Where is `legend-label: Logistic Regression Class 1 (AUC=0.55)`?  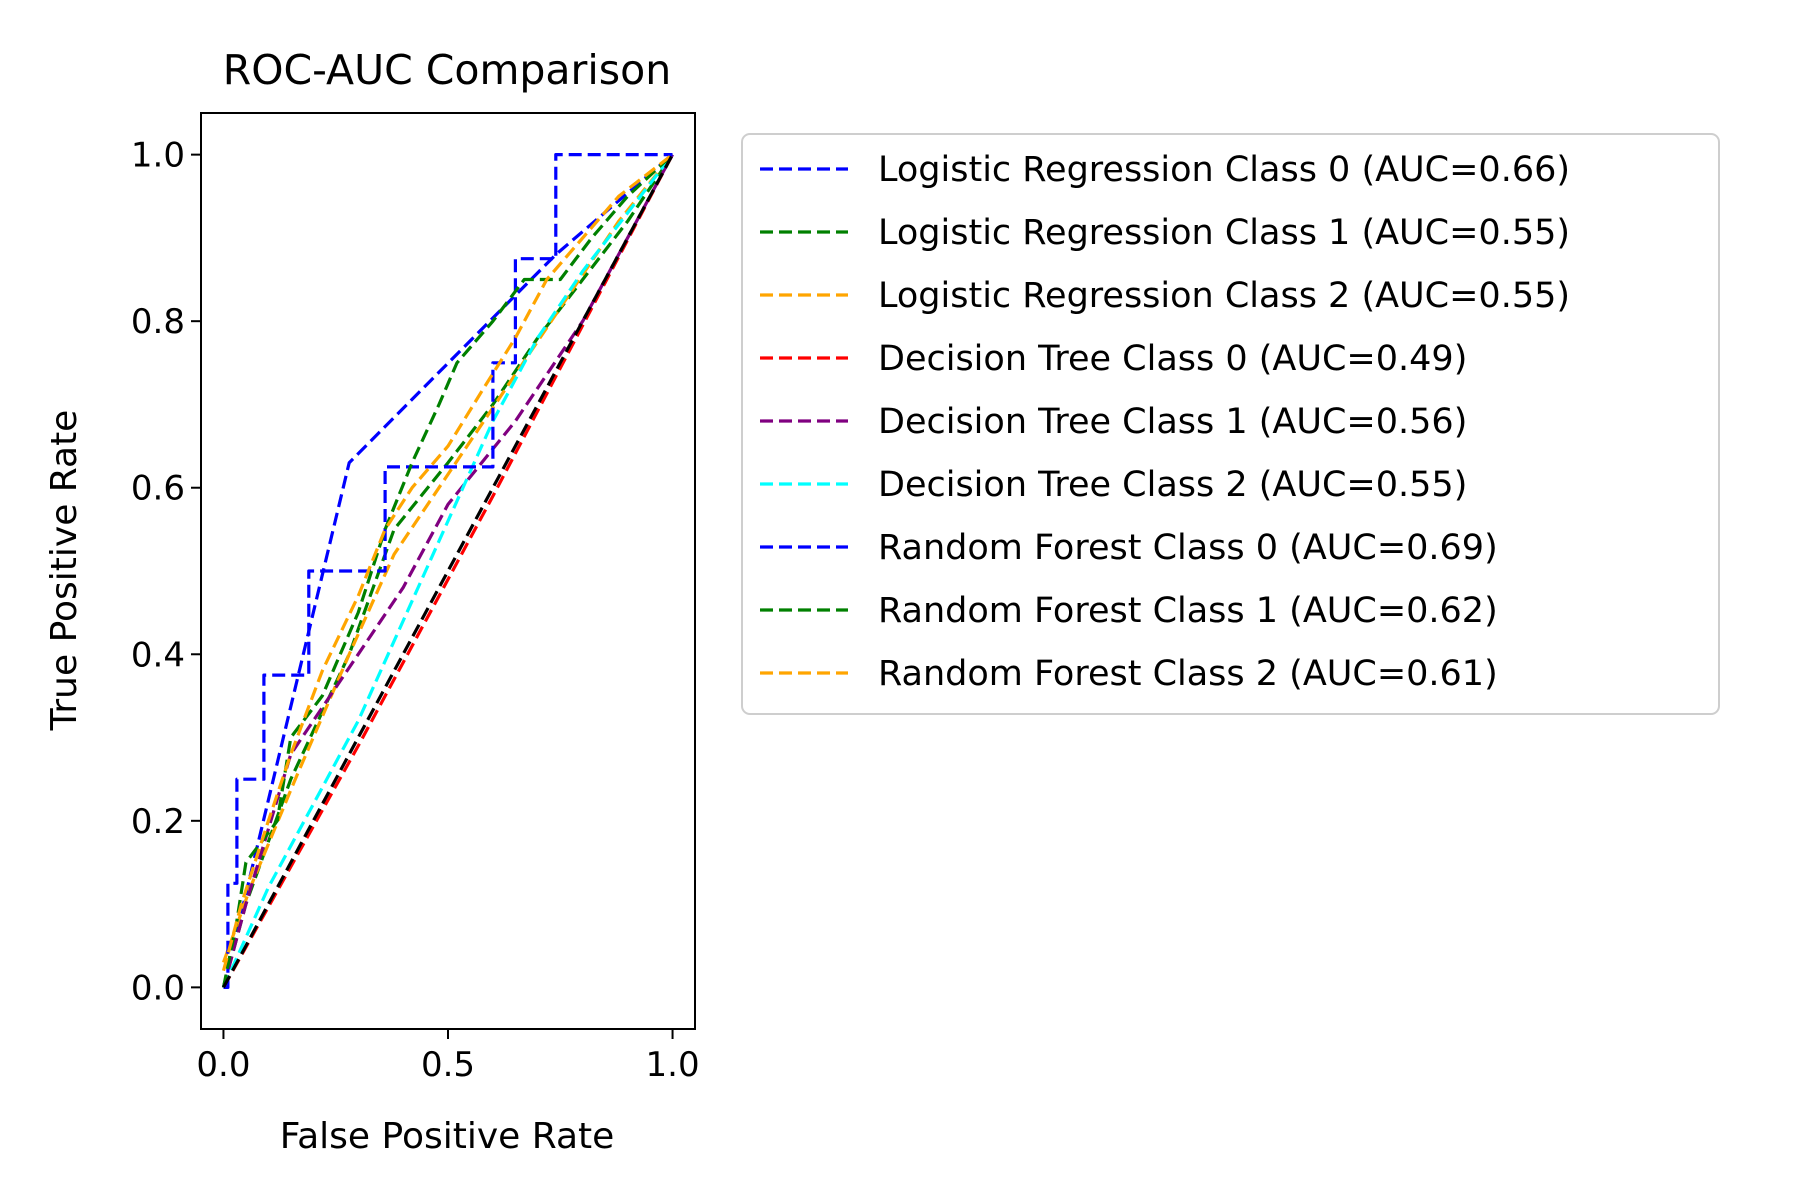
legend-label: Logistic Regression Class 1 (AUC=0.55) is located at coordinates (1224, 233).